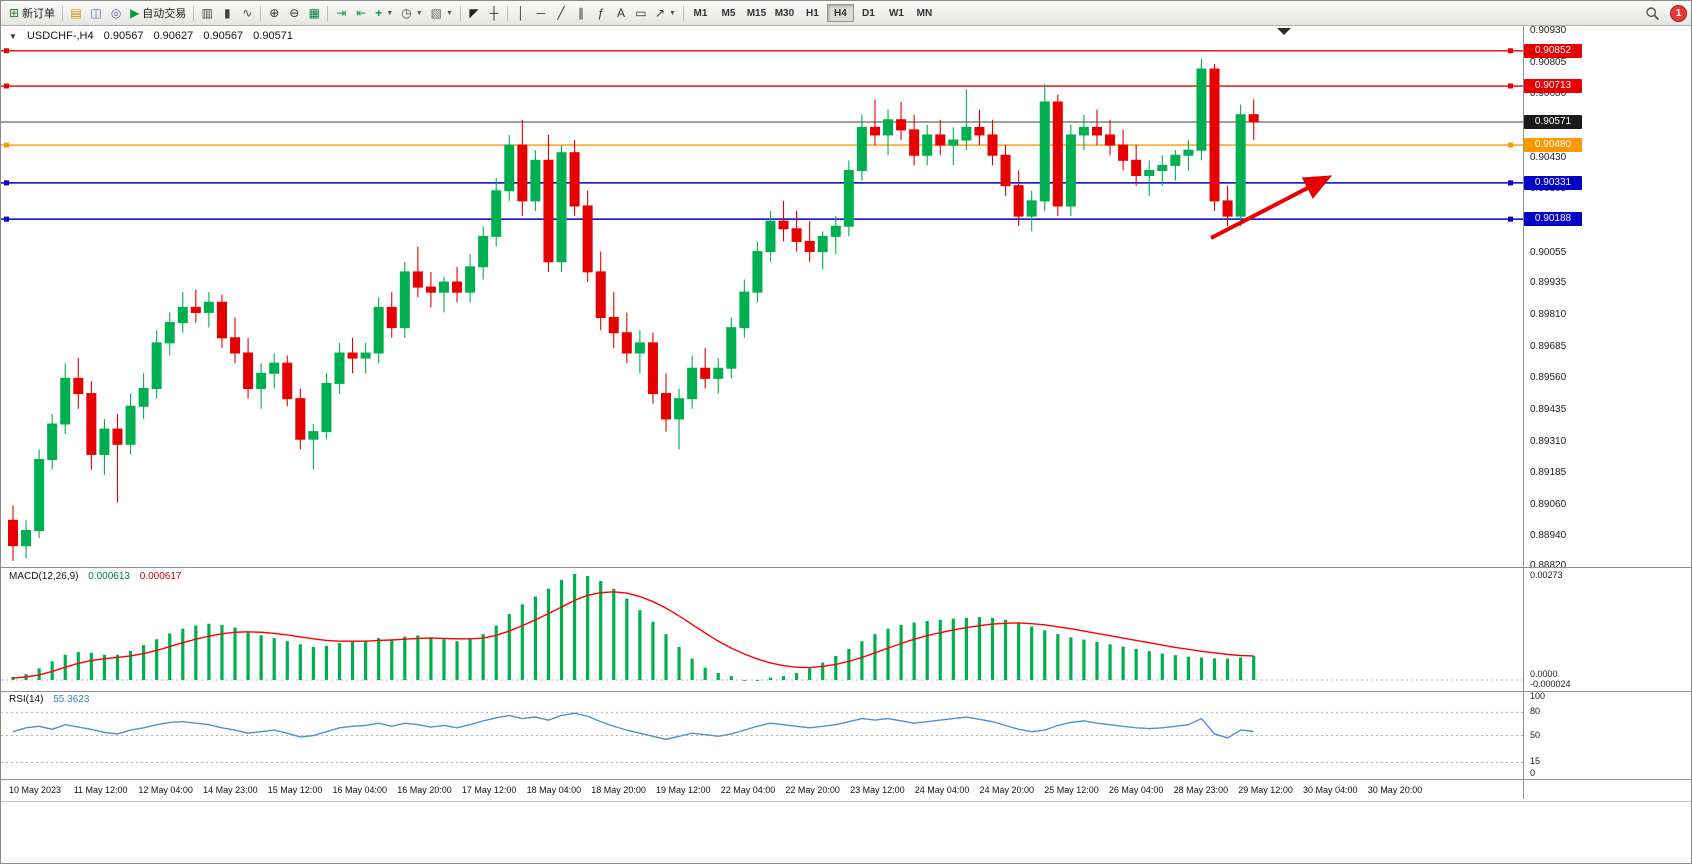  What do you see at coordinates (411, 13) in the screenshot?
I see `periods-button: ◷ ▼` at bounding box center [411, 13].